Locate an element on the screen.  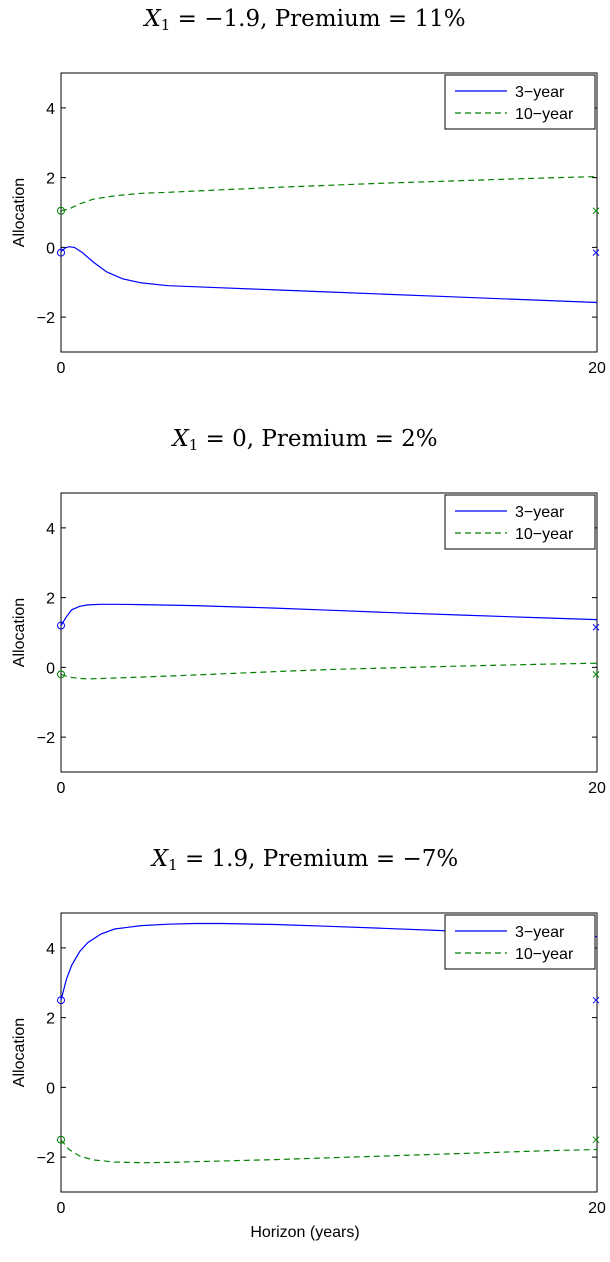
chart-title: X1 = 1.9, Premium = −7% is located at coordinates (305, 860).